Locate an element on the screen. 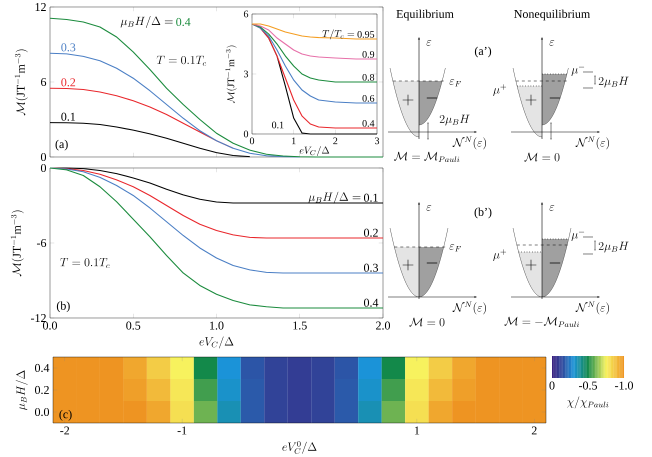 The image size is (652, 457). y-tick-label: 0.4 is located at coordinates (42, 368).